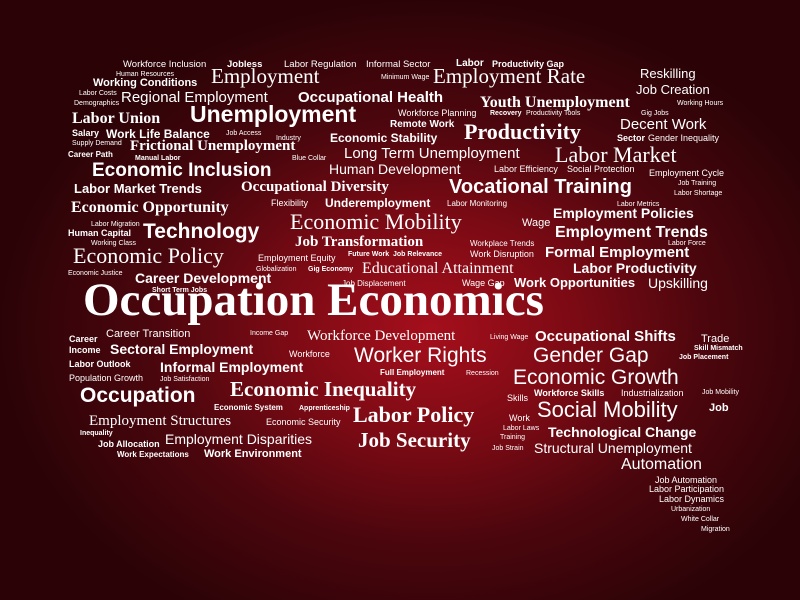  Describe the element at coordinates (309, 354) in the screenshot. I see `word: Workforce` at that location.